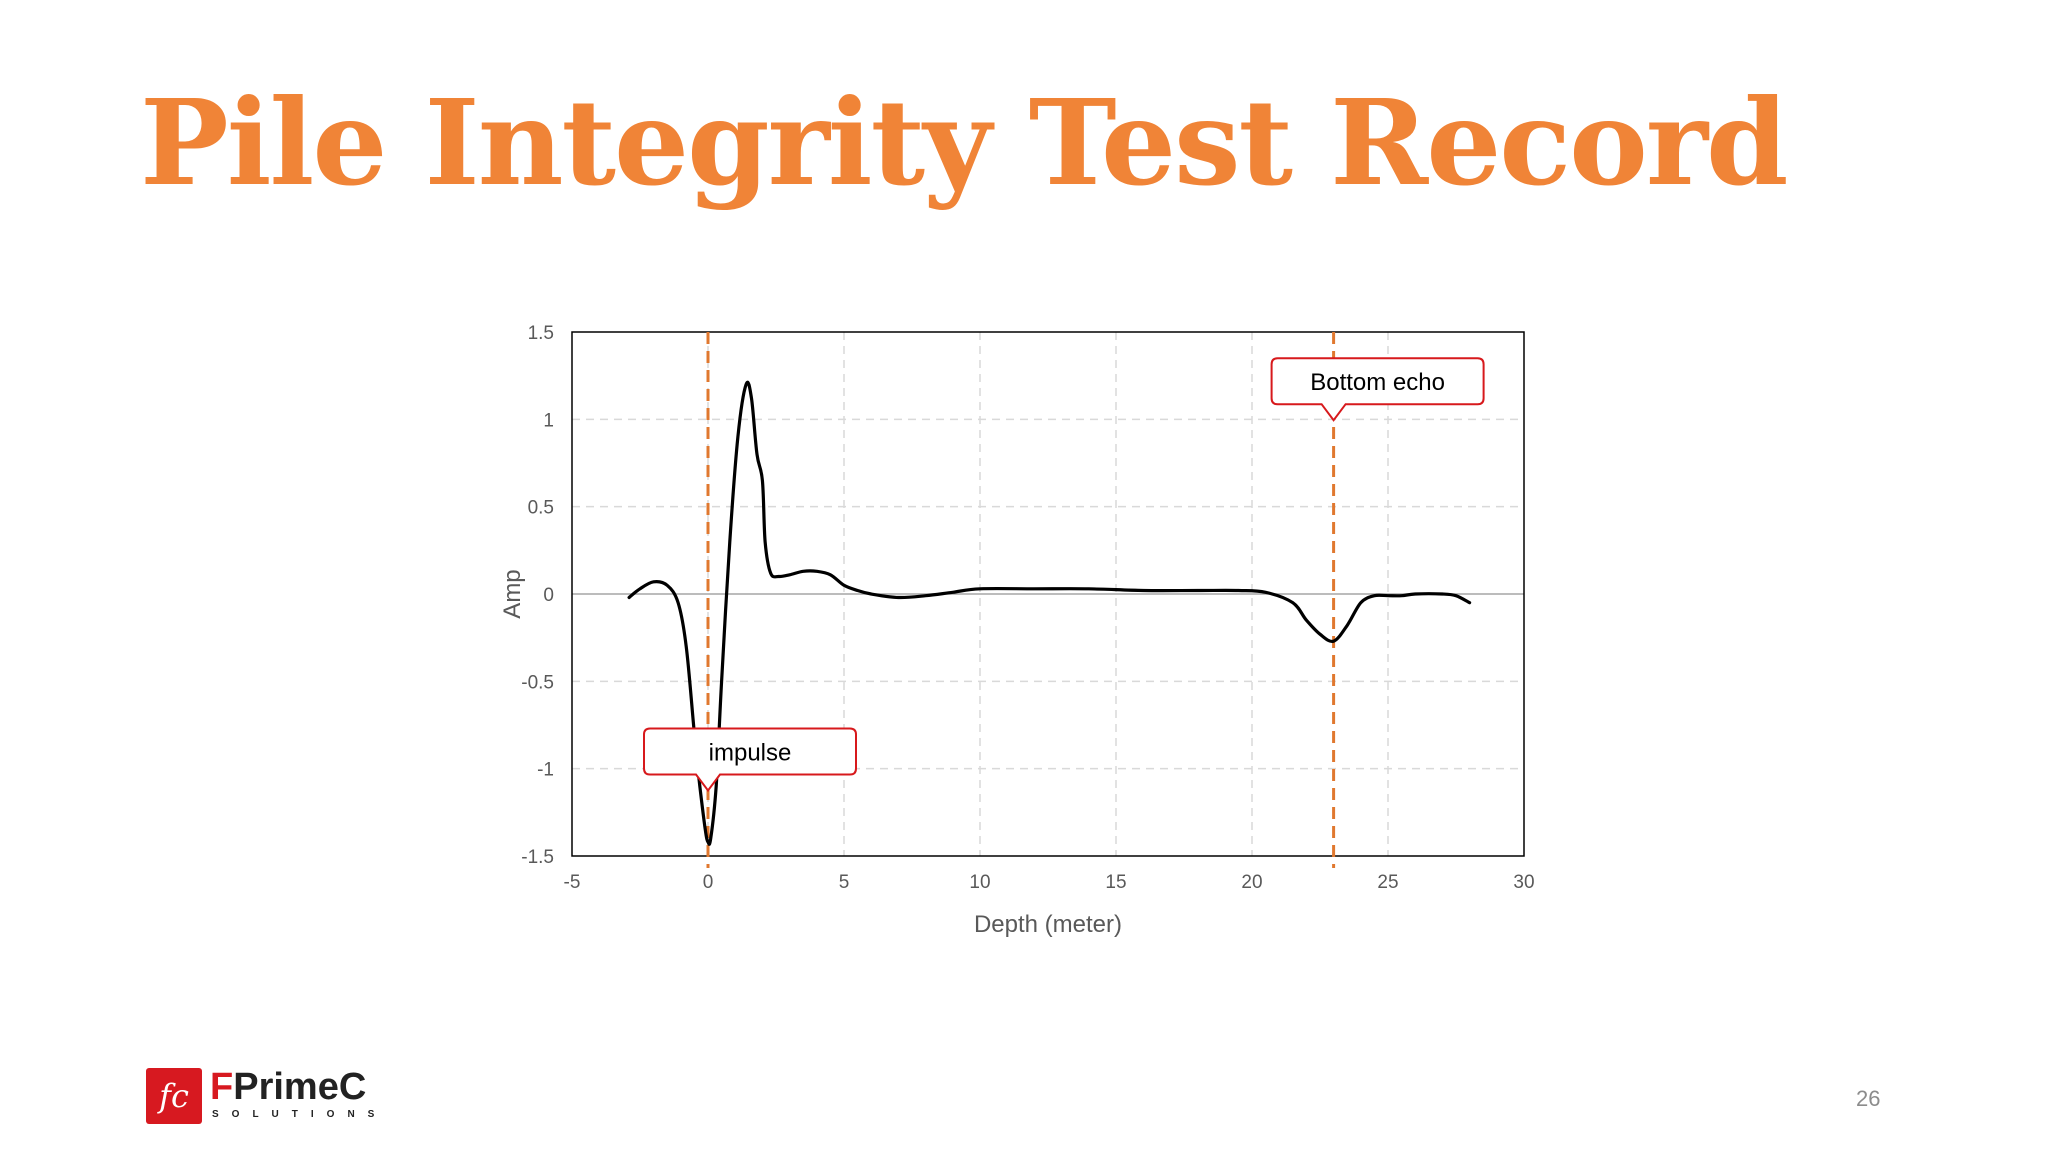 The width and height of the screenshot is (2048, 1152). What do you see at coordinates (1021, 600) in the screenshot?
I see `marker-lines` at bounding box center [1021, 600].